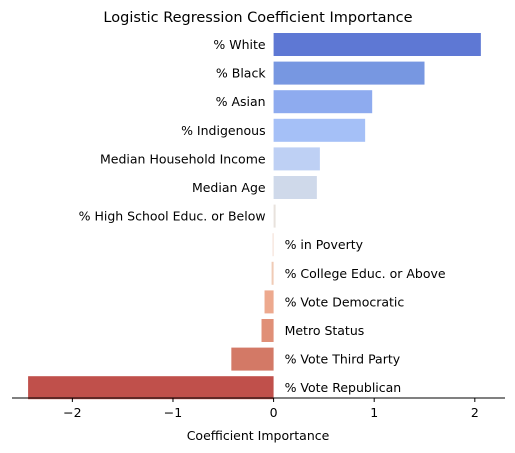  What do you see at coordinates (343, 359) in the screenshot?
I see `category-label-11: % Vote Third Party` at bounding box center [343, 359].